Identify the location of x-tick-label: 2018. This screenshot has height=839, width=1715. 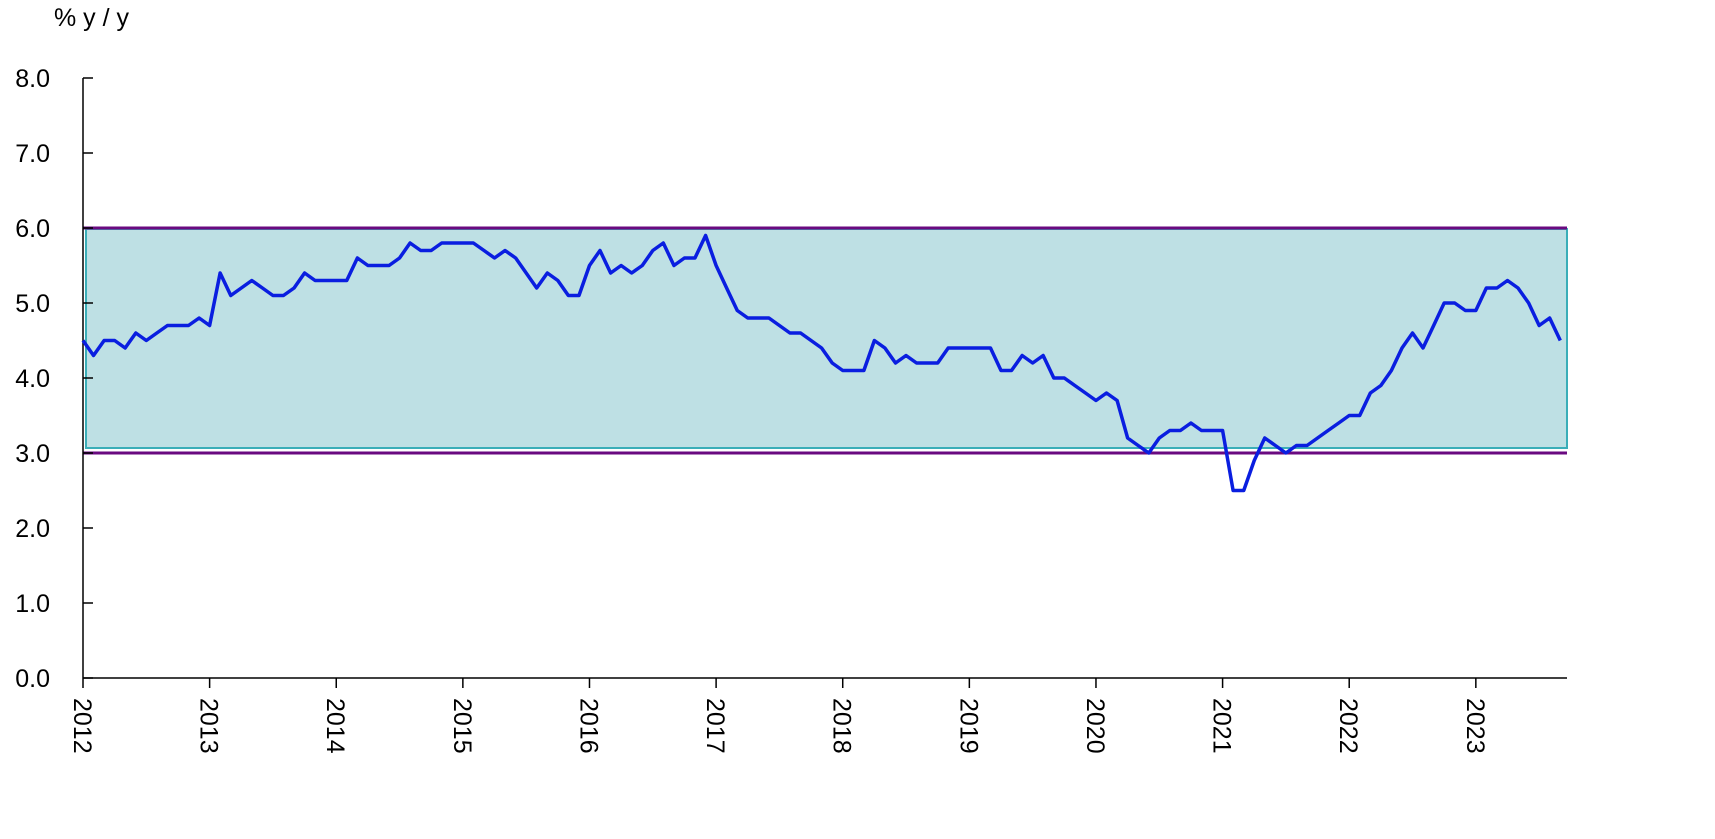
(842, 726).